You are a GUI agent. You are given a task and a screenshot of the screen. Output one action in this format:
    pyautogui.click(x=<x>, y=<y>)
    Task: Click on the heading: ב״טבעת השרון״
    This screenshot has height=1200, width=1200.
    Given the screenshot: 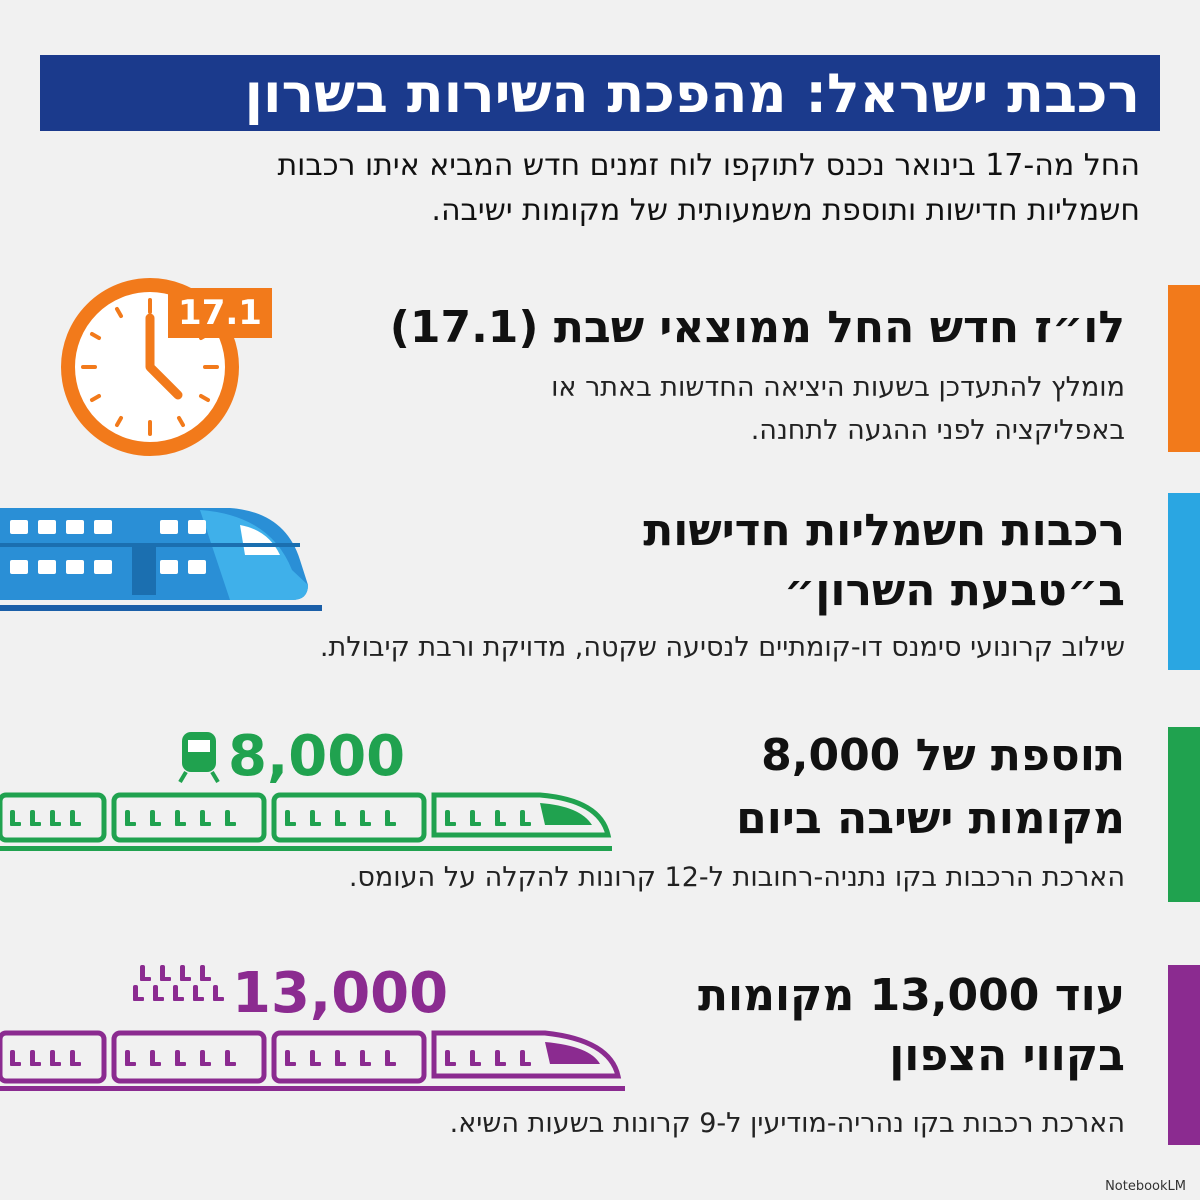 What is the action you would take?
    pyautogui.click(x=954, y=590)
    